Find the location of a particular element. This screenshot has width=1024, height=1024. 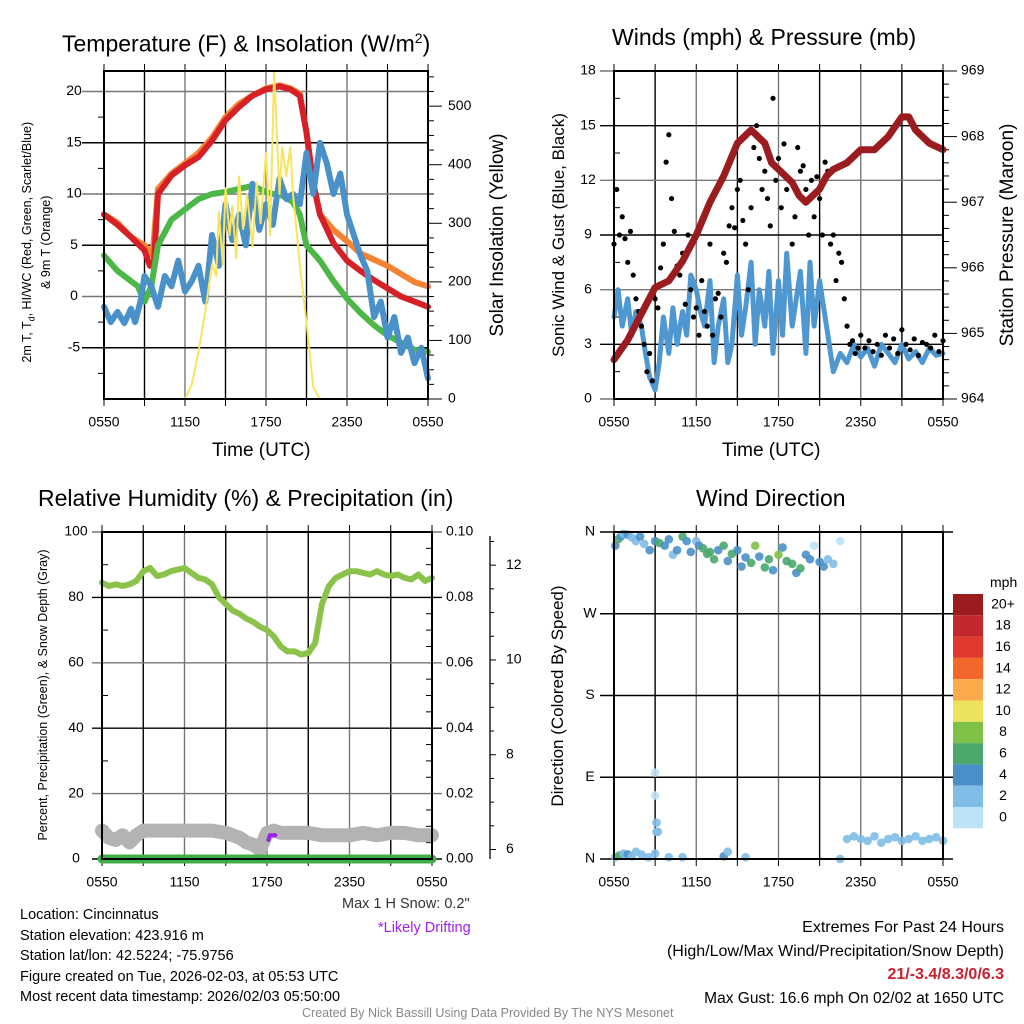

series-likely-drifting is located at coordinates (272, 837).